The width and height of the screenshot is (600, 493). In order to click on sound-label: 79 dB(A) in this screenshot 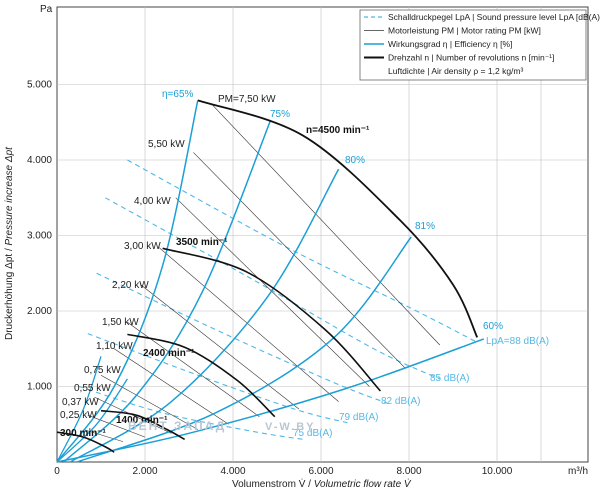, I will do `click(358, 417)`.